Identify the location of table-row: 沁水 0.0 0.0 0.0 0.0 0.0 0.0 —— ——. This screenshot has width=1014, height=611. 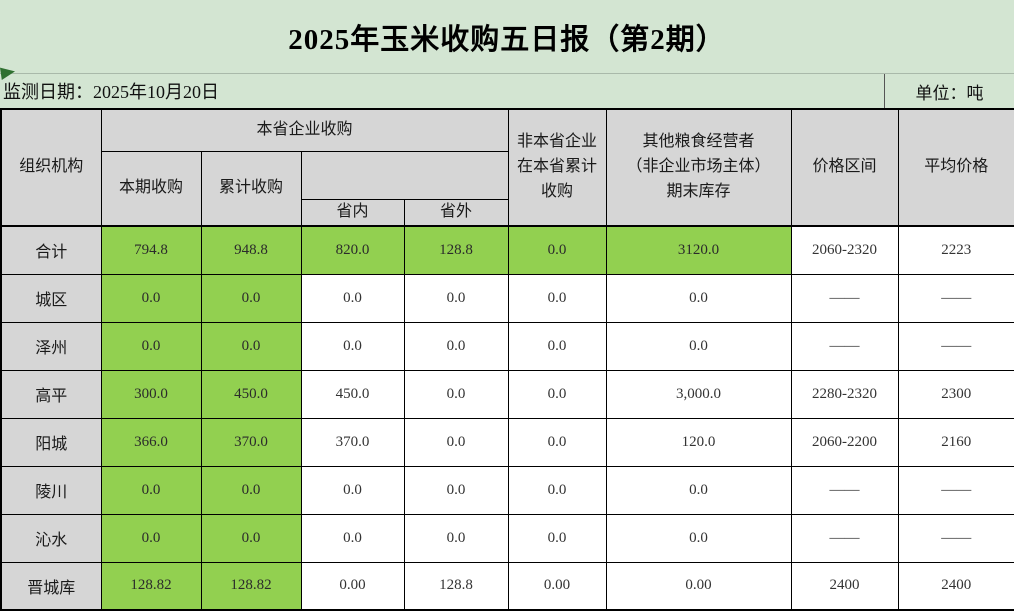
(507, 538).